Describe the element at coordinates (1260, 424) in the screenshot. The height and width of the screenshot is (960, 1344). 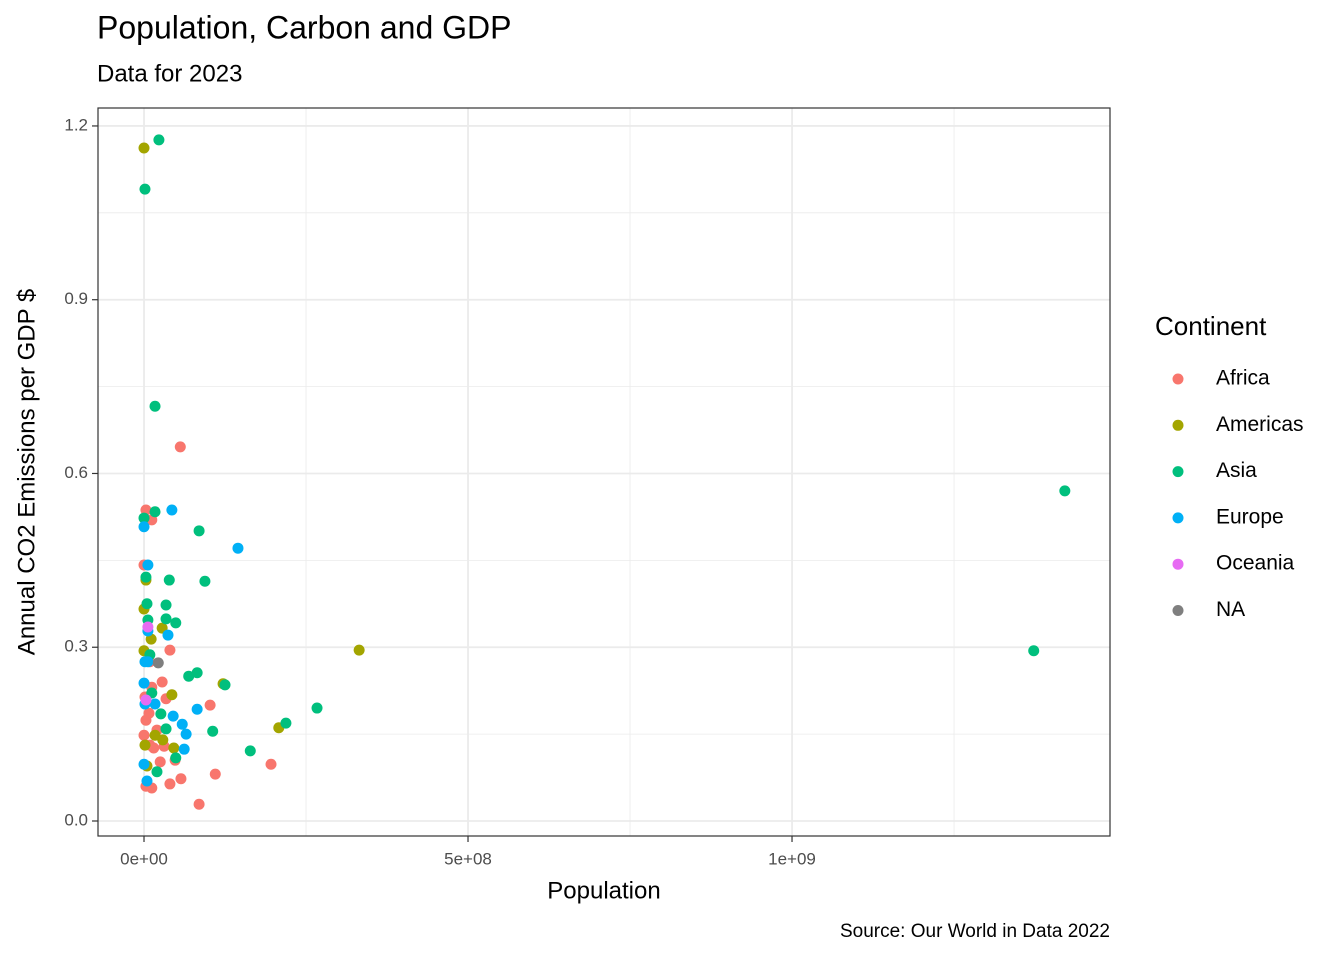
I see `legend-label: Americas` at that location.